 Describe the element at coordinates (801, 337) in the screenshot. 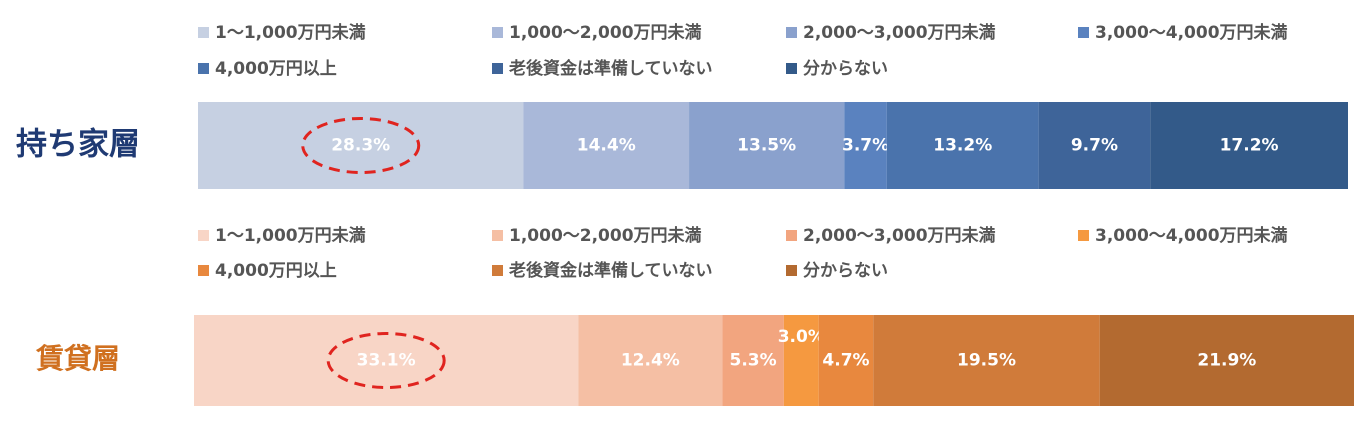

I see `data-label: 3.0%` at that location.